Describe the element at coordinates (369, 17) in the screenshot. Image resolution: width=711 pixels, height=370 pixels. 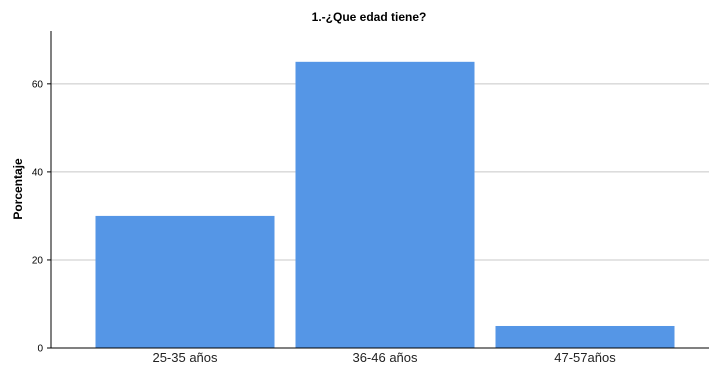
I see `chart-title: 1.-¿Que edad tiene?` at that location.